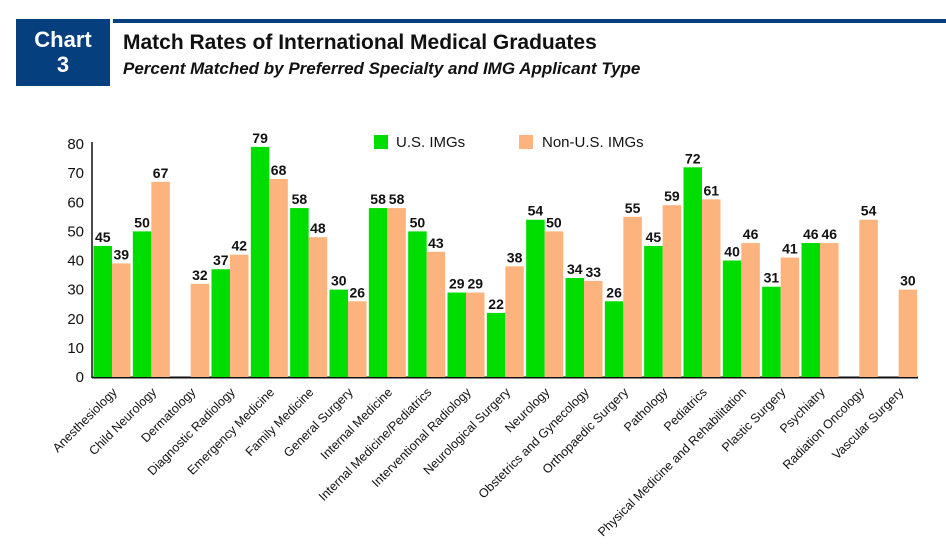  Describe the element at coordinates (239, 246) in the screenshot. I see `data-label: 42` at that location.